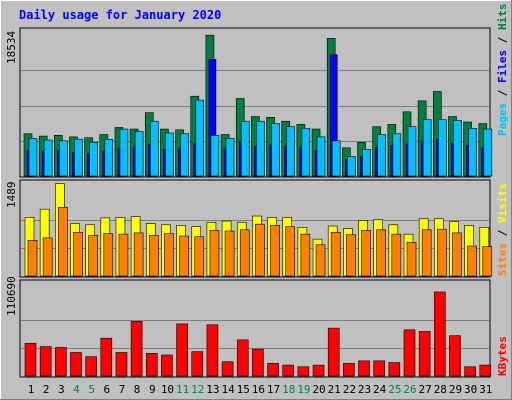 Image resolution: width=512 pixels, height=400 pixels. I want to click on legend-part: Hits, so click(502, 17).